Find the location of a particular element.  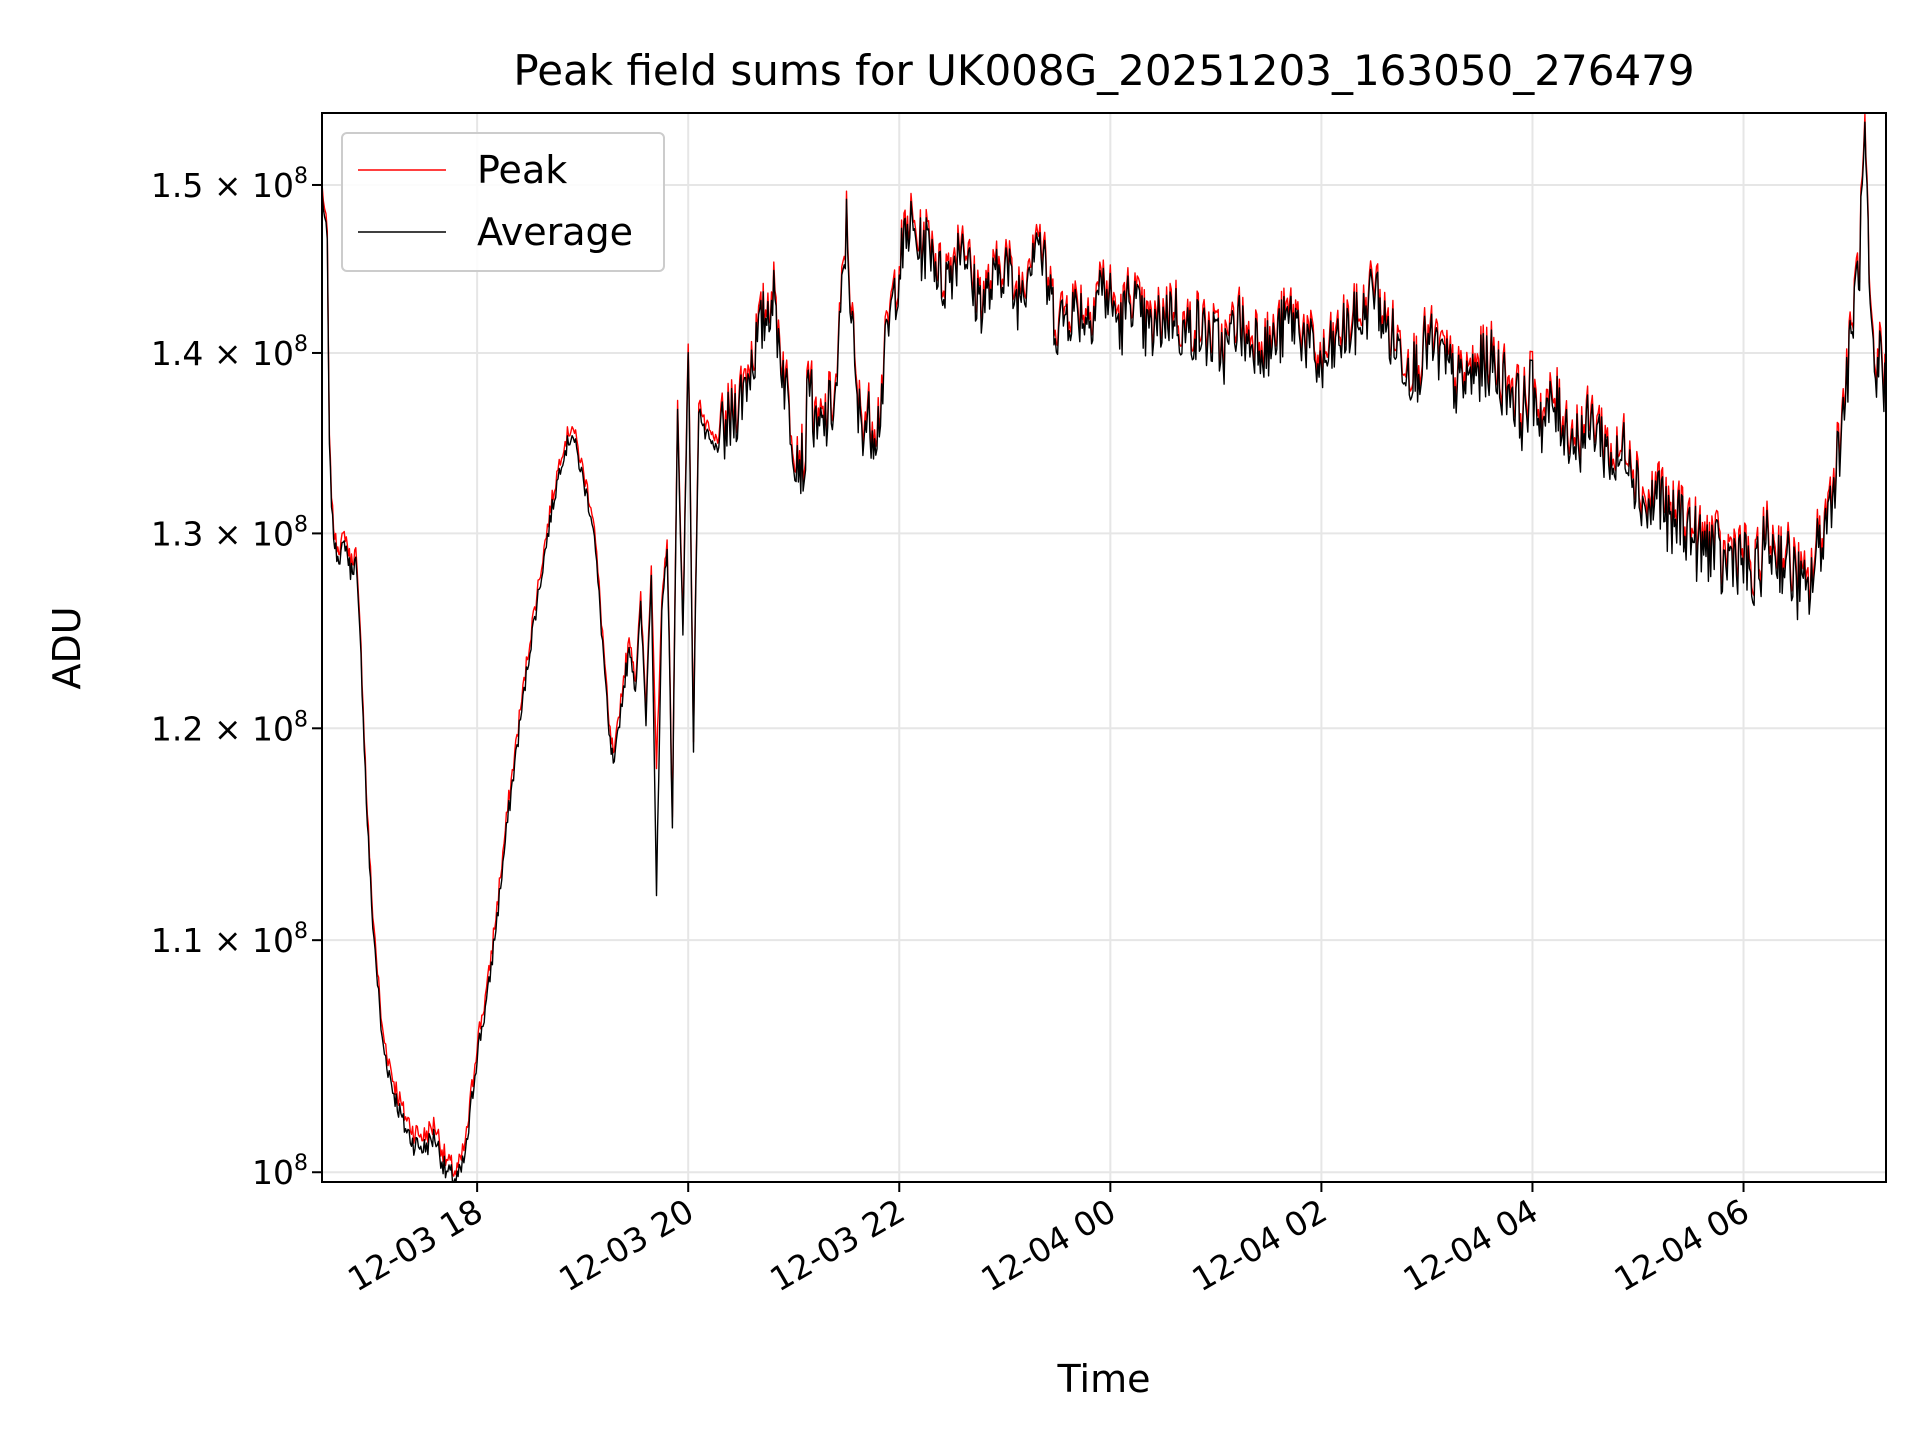

y-axis-label: ADU is located at coordinates (67, 647).